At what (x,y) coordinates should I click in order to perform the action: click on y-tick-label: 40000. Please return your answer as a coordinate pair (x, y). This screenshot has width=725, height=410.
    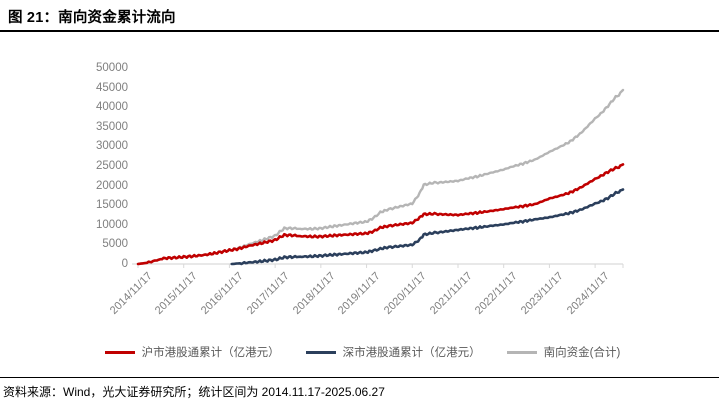
    Looking at the image, I should click on (112, 107).